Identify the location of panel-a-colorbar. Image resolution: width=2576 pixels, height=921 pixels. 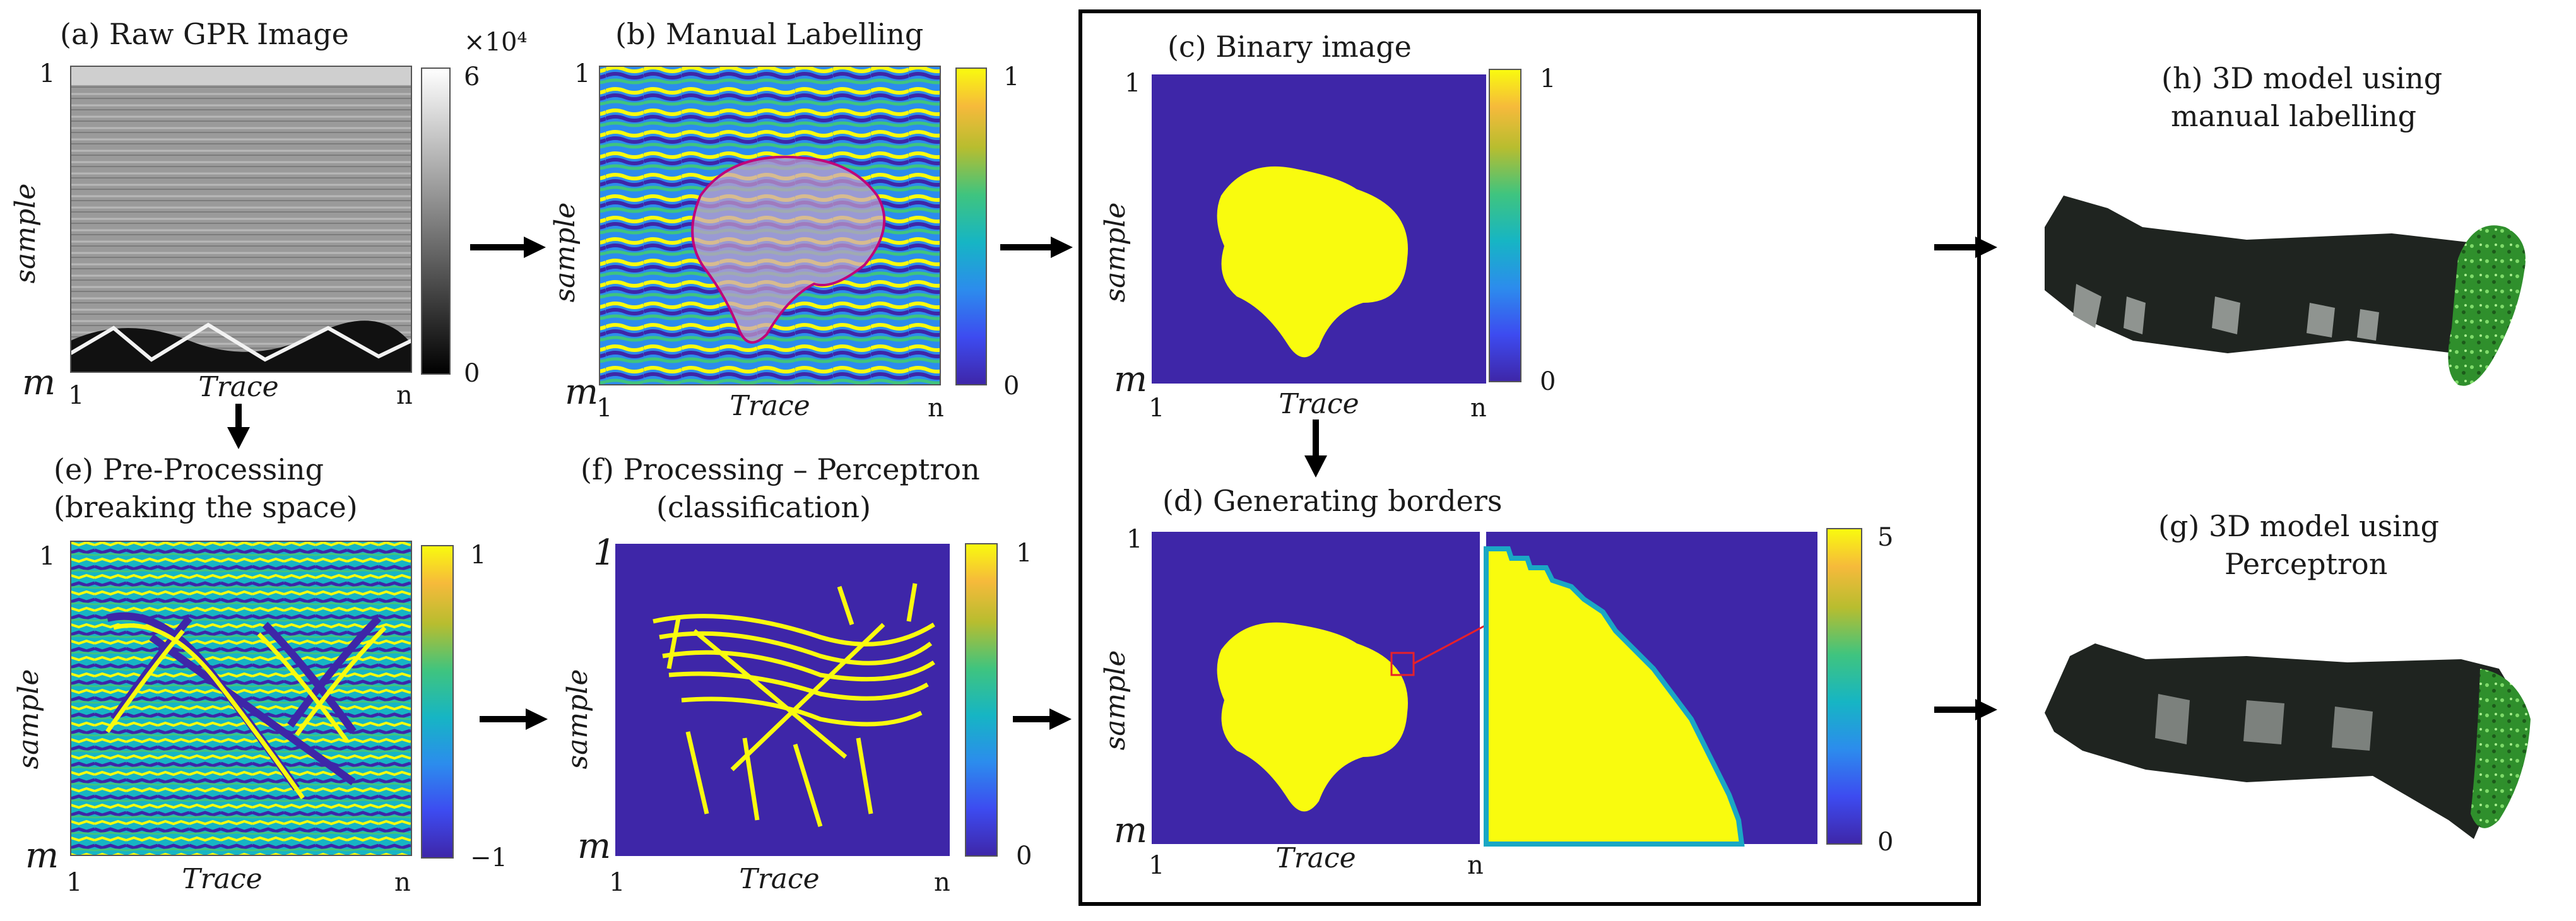
(436, 221).